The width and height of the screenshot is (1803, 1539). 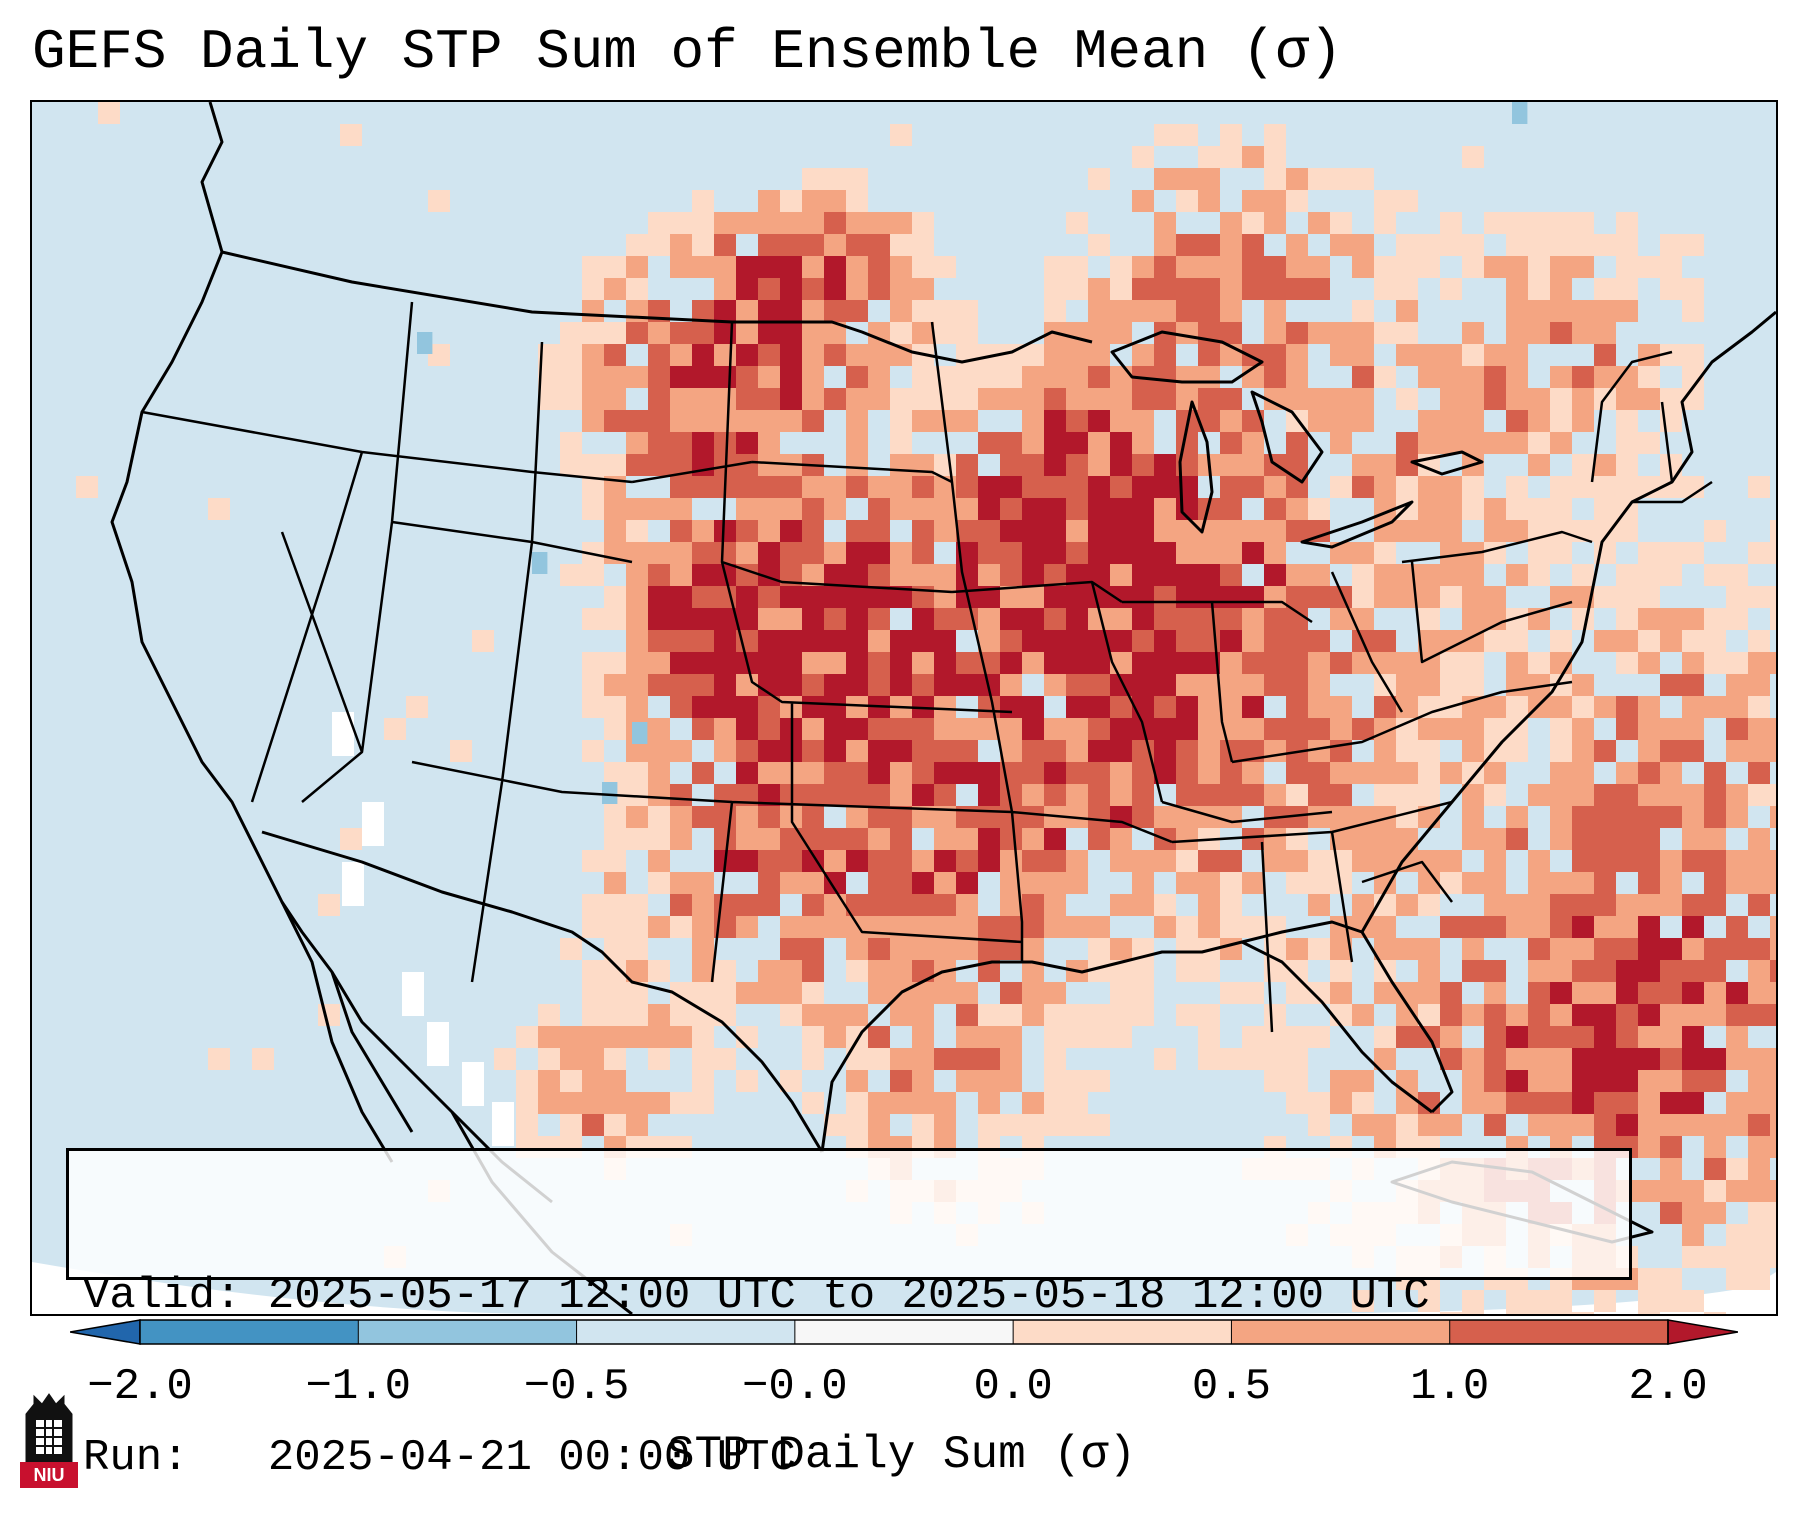 I want to click on colorbar, so click(x=904, y=1332).